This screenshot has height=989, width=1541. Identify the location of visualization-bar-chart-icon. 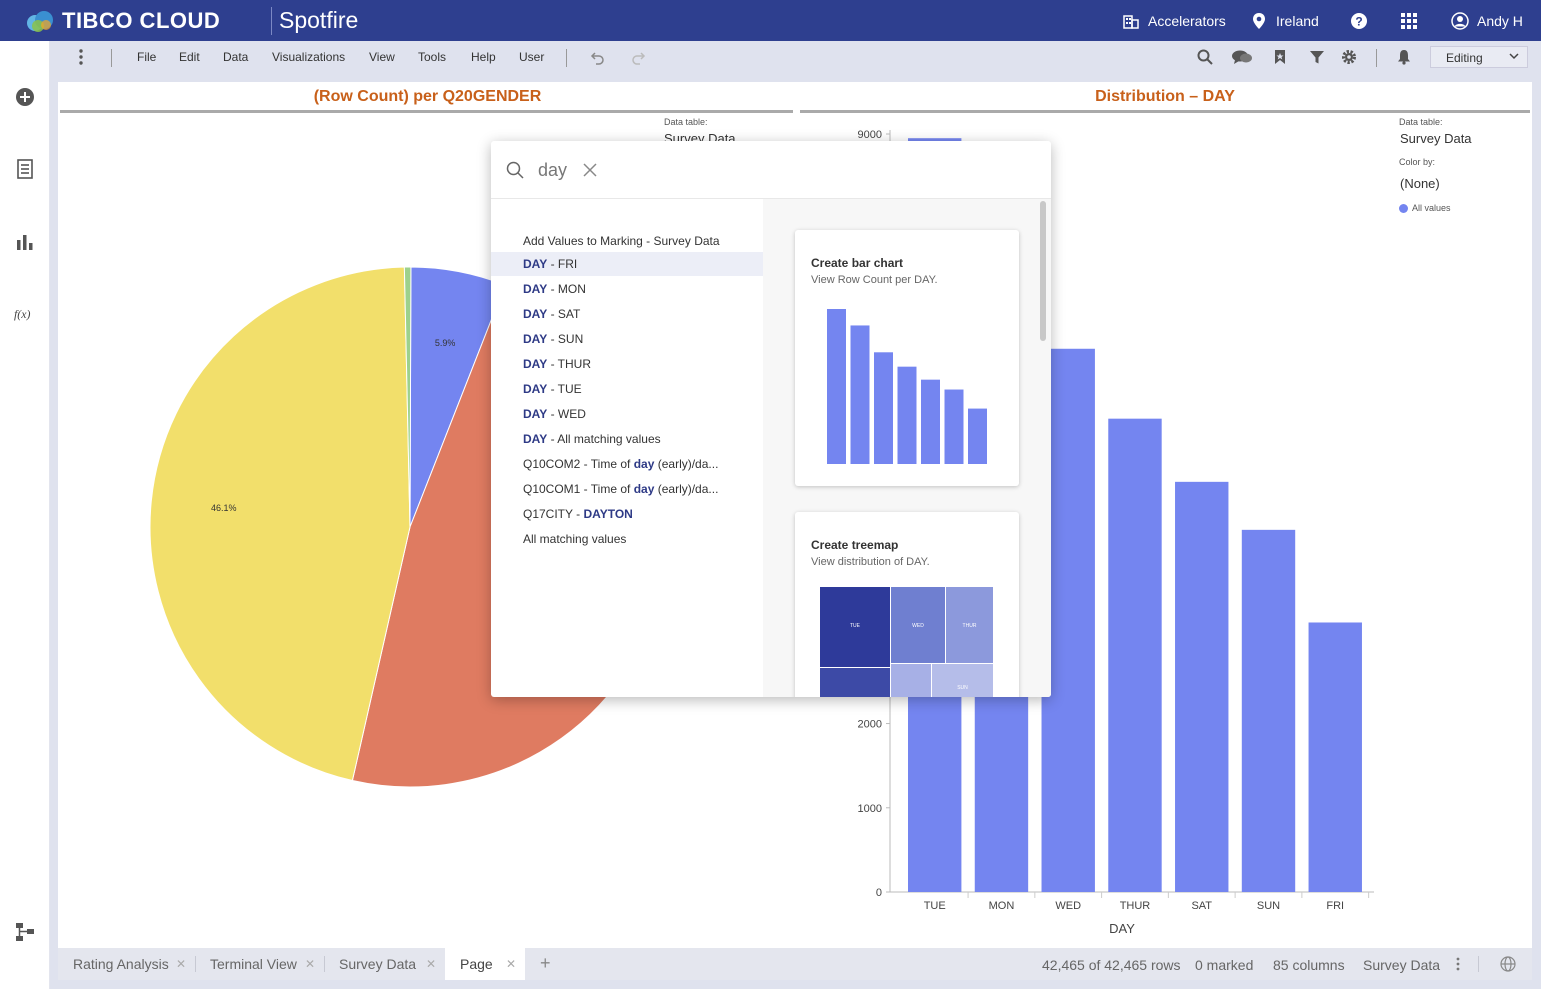
(25, 241).